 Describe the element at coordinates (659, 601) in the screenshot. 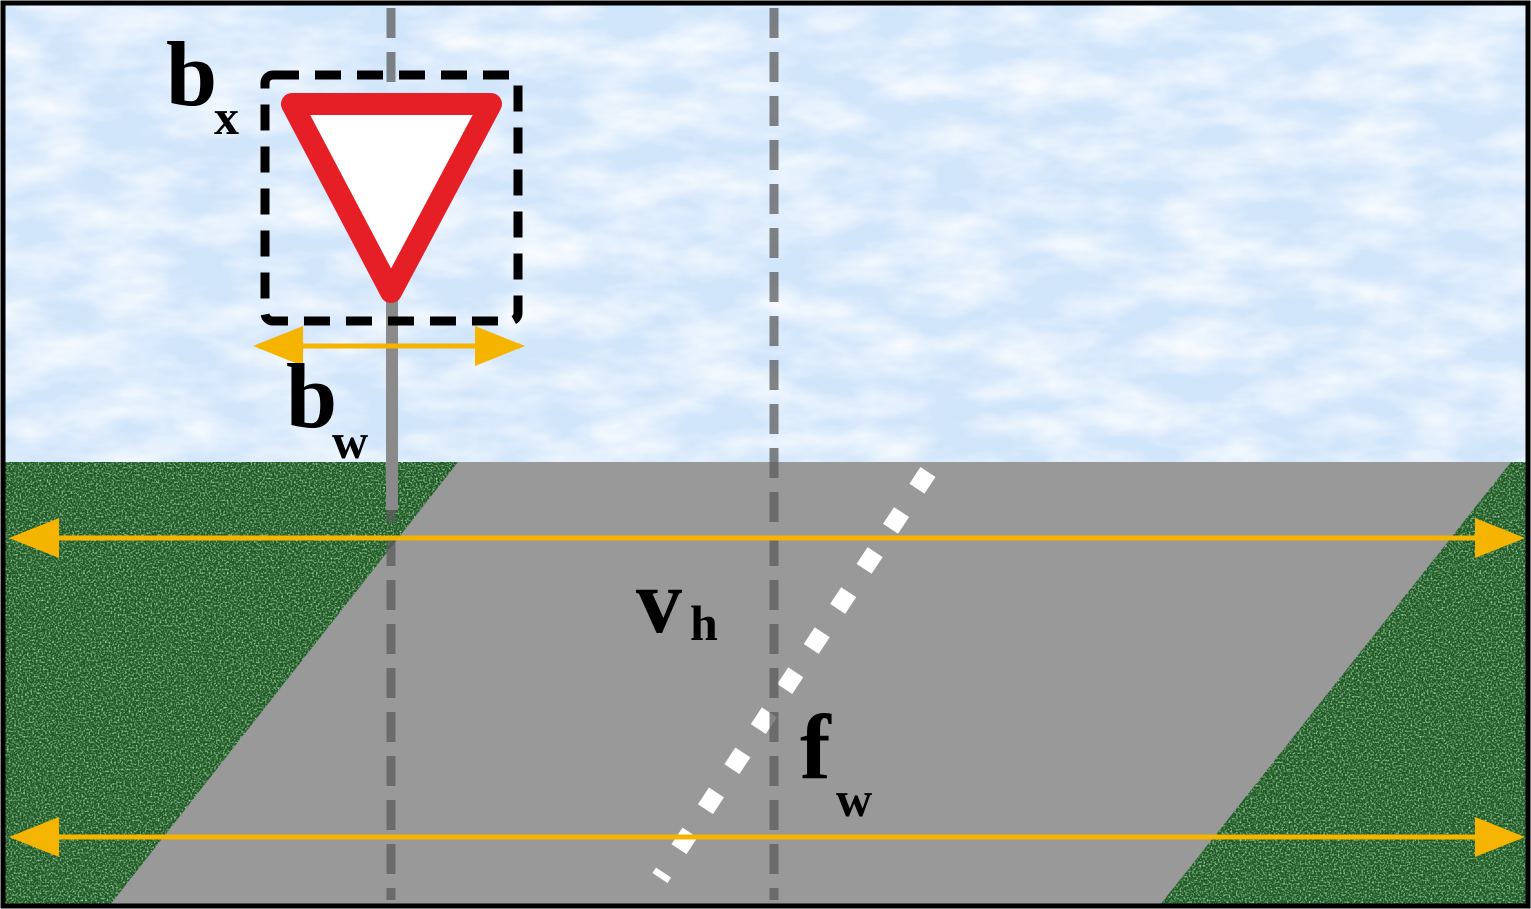

I see `label-vh-main: v` at that location.